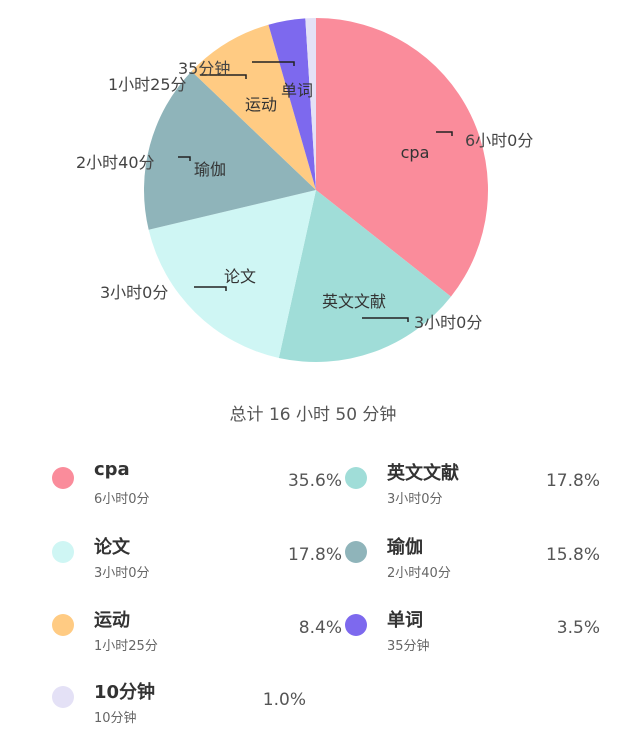 This screenshot has height=734, width=626. What do you see at coordinates (354, 301) in the screenshot?
I see `slice-label-英文文献: 英文文献` at bounding box center [354, 301].